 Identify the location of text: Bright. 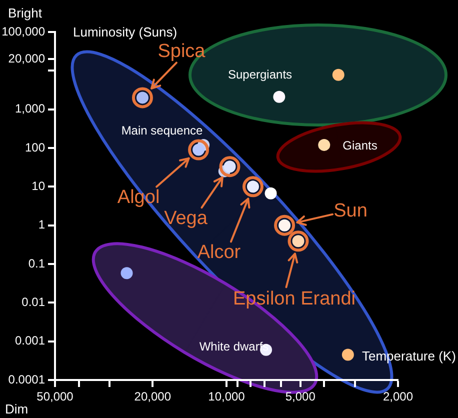
(25, 13).